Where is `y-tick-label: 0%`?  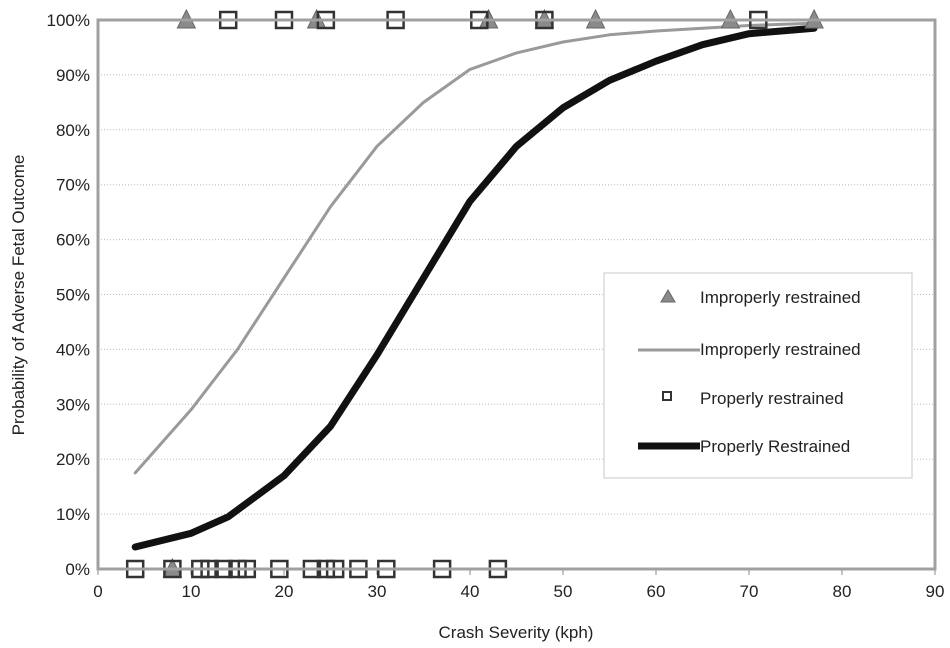 y-tick-label: 0% is located at coordinates (77, 569).